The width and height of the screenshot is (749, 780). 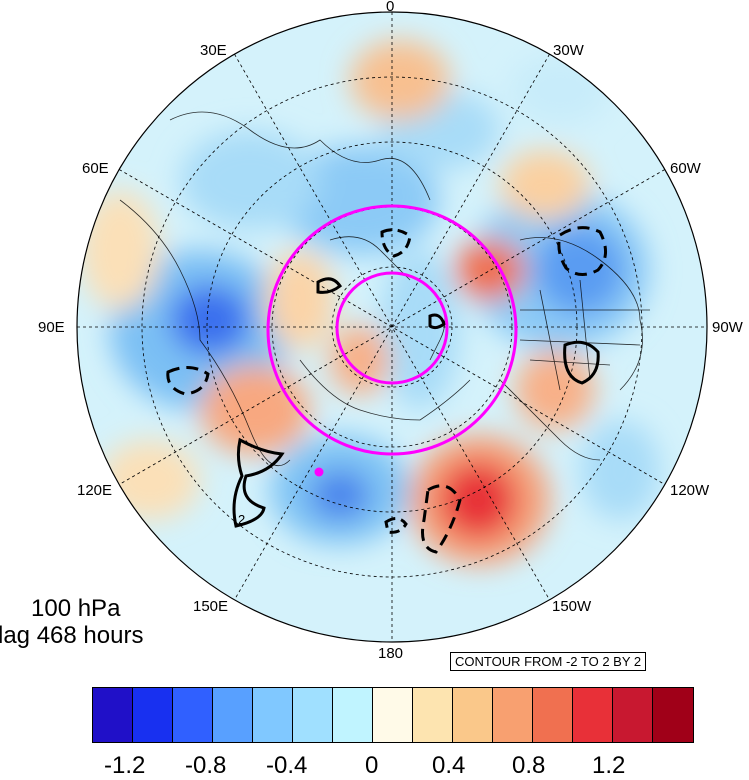 I want to click on title-level: 100 hPa, so click(x=76, y=608).